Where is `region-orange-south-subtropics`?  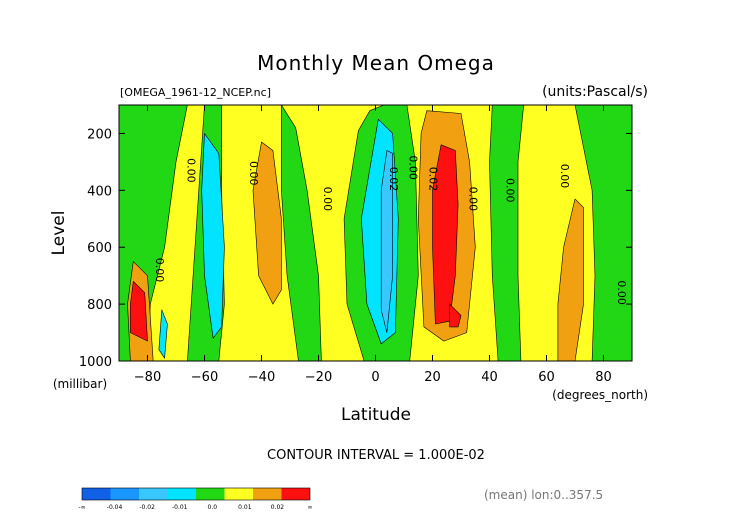
region-orange-south-subtropics is located at coordinates (267, 223).